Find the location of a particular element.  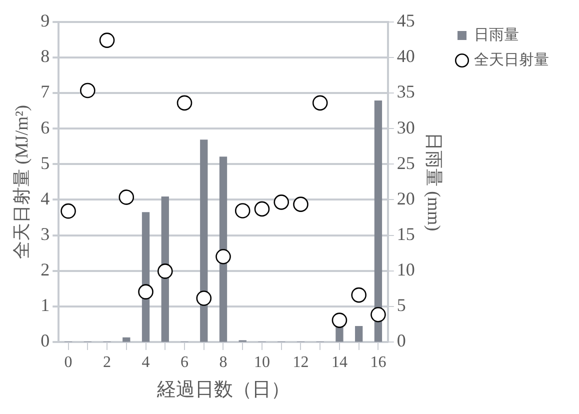

y2-tick-label: 35 is located at coordinates (405, 92).